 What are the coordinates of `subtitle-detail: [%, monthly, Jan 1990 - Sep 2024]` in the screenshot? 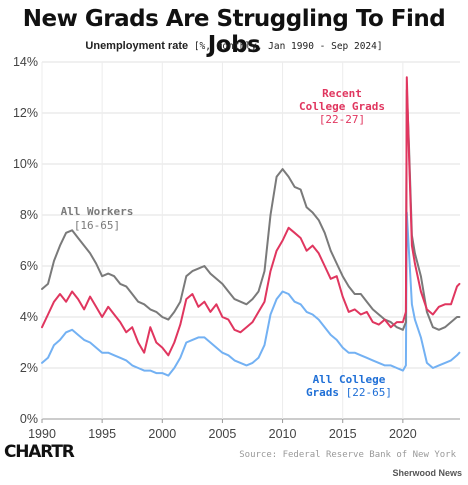 It's located at (285, 46).